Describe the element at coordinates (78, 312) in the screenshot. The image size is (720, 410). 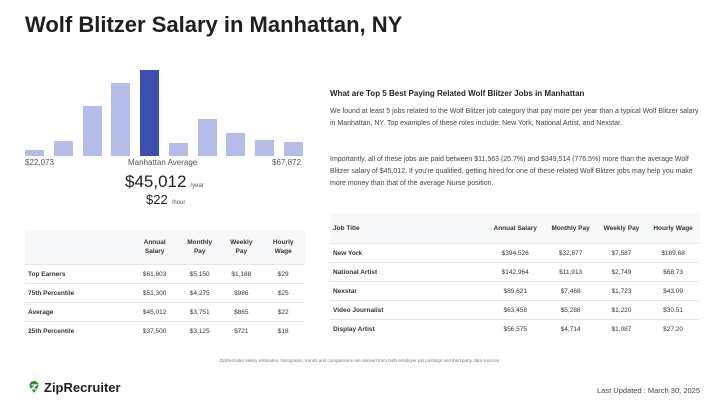
I see `row-label: Average` at that location.